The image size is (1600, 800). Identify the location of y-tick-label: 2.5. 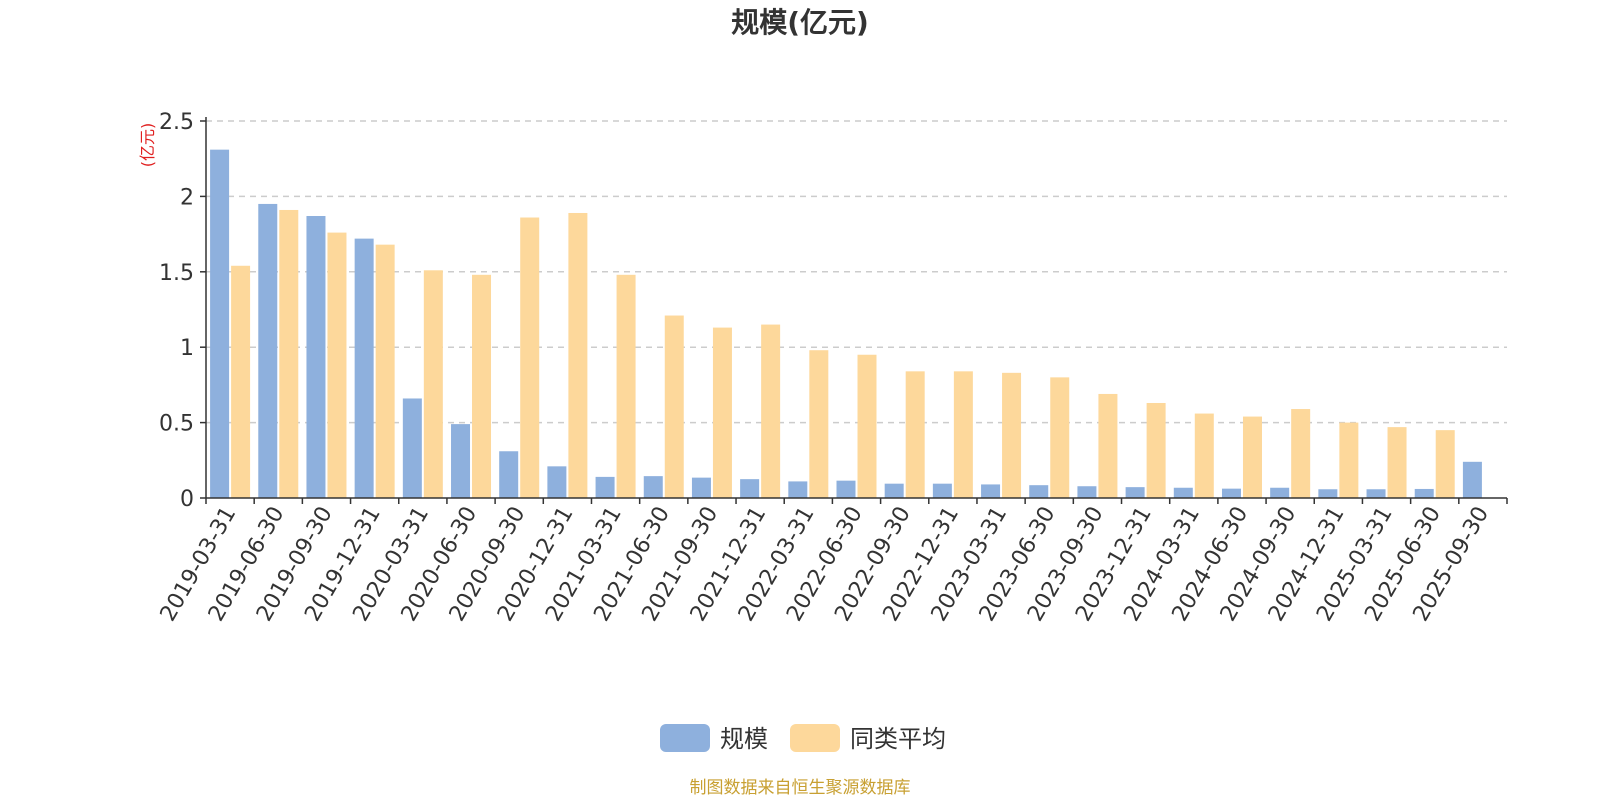
(176, 122).